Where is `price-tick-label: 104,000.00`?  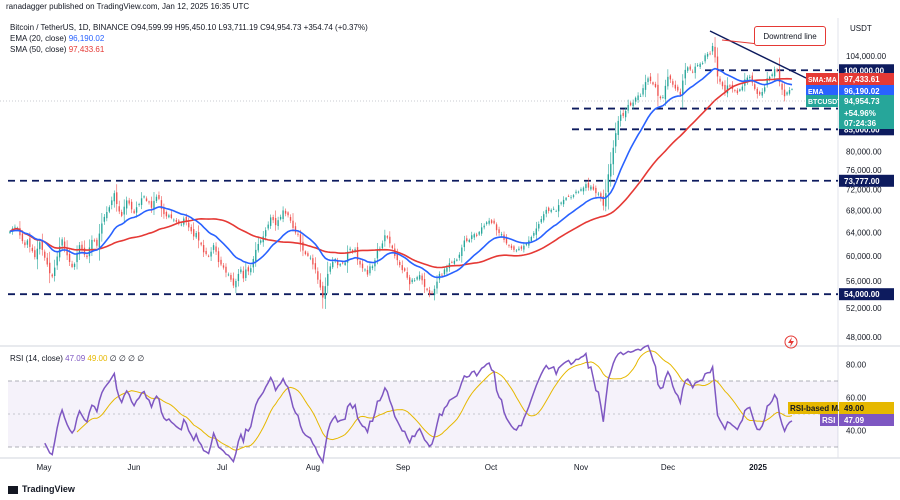
price-tick-label: 104,000.00 is located at coordinates (866, 56).